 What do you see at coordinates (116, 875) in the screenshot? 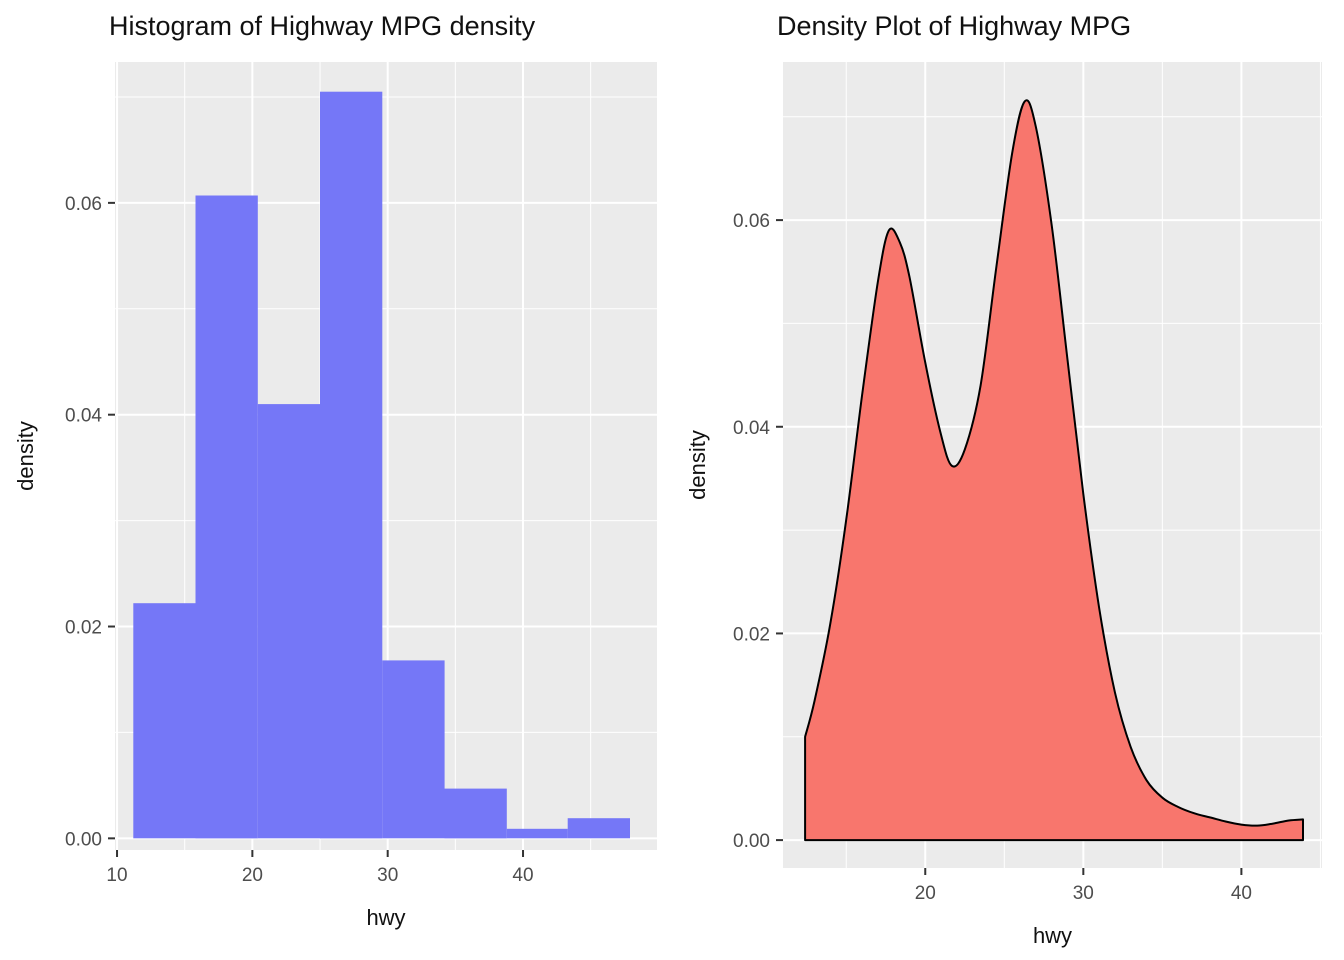
I see `x-tick-label: 10` at bounding box center [116, 875].